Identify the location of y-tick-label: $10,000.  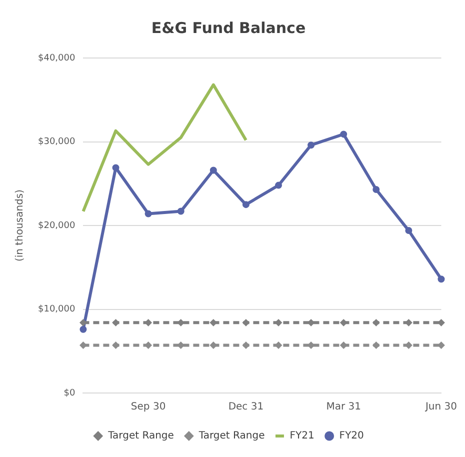
(57, 309).